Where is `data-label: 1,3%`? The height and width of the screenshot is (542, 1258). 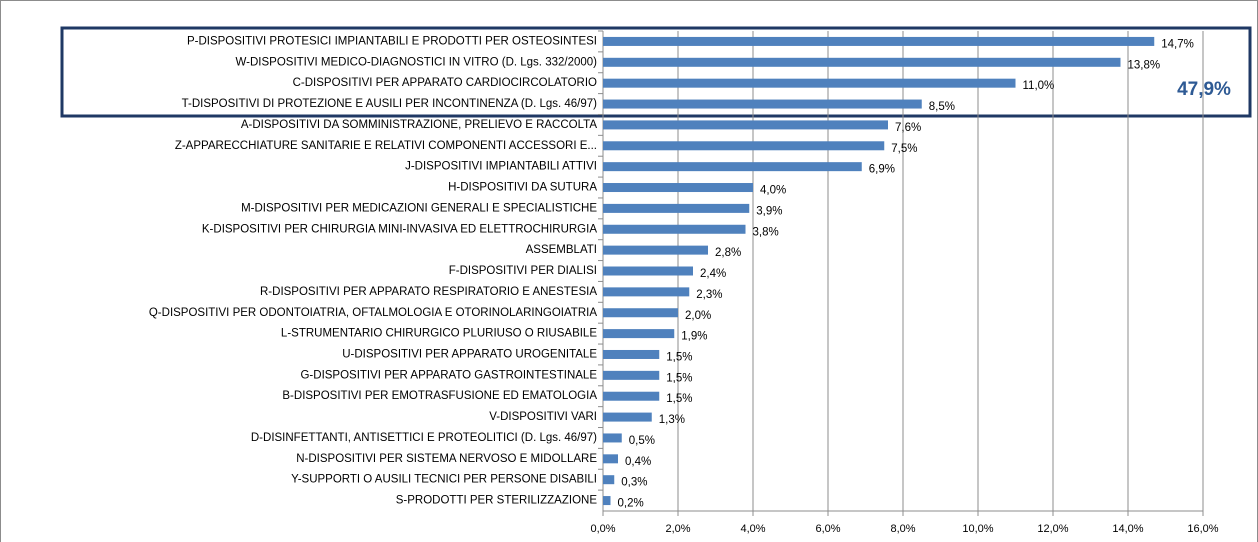 data-label: 1,3% is located at coordinates (672, 420).